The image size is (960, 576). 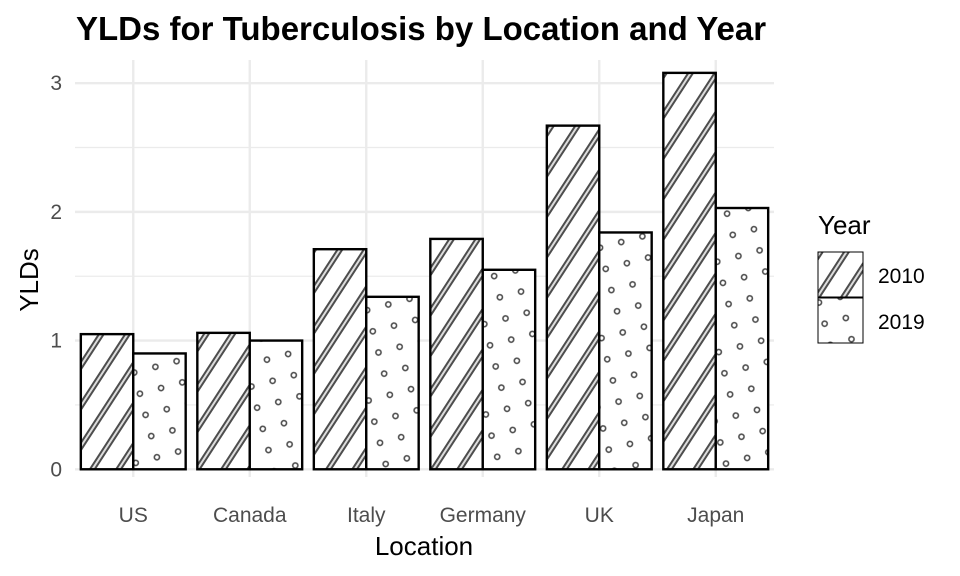 I want to click on x-tick-label: US, so click(x=133, y=515).